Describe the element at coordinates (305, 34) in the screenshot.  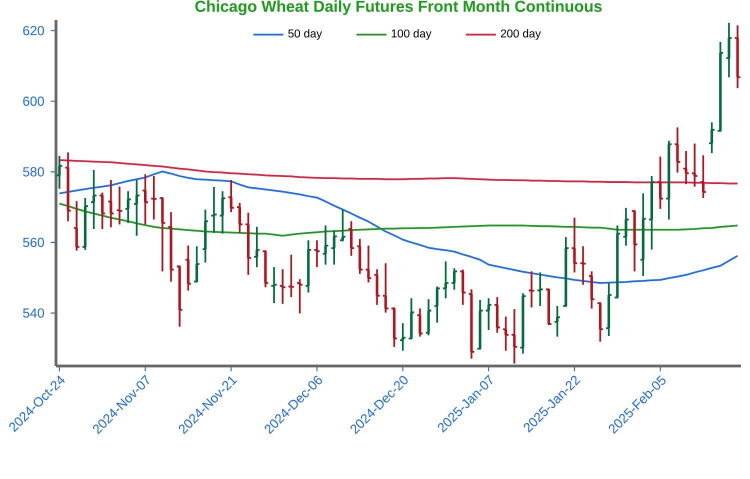
I see `legend-label: 50 day` at that location.